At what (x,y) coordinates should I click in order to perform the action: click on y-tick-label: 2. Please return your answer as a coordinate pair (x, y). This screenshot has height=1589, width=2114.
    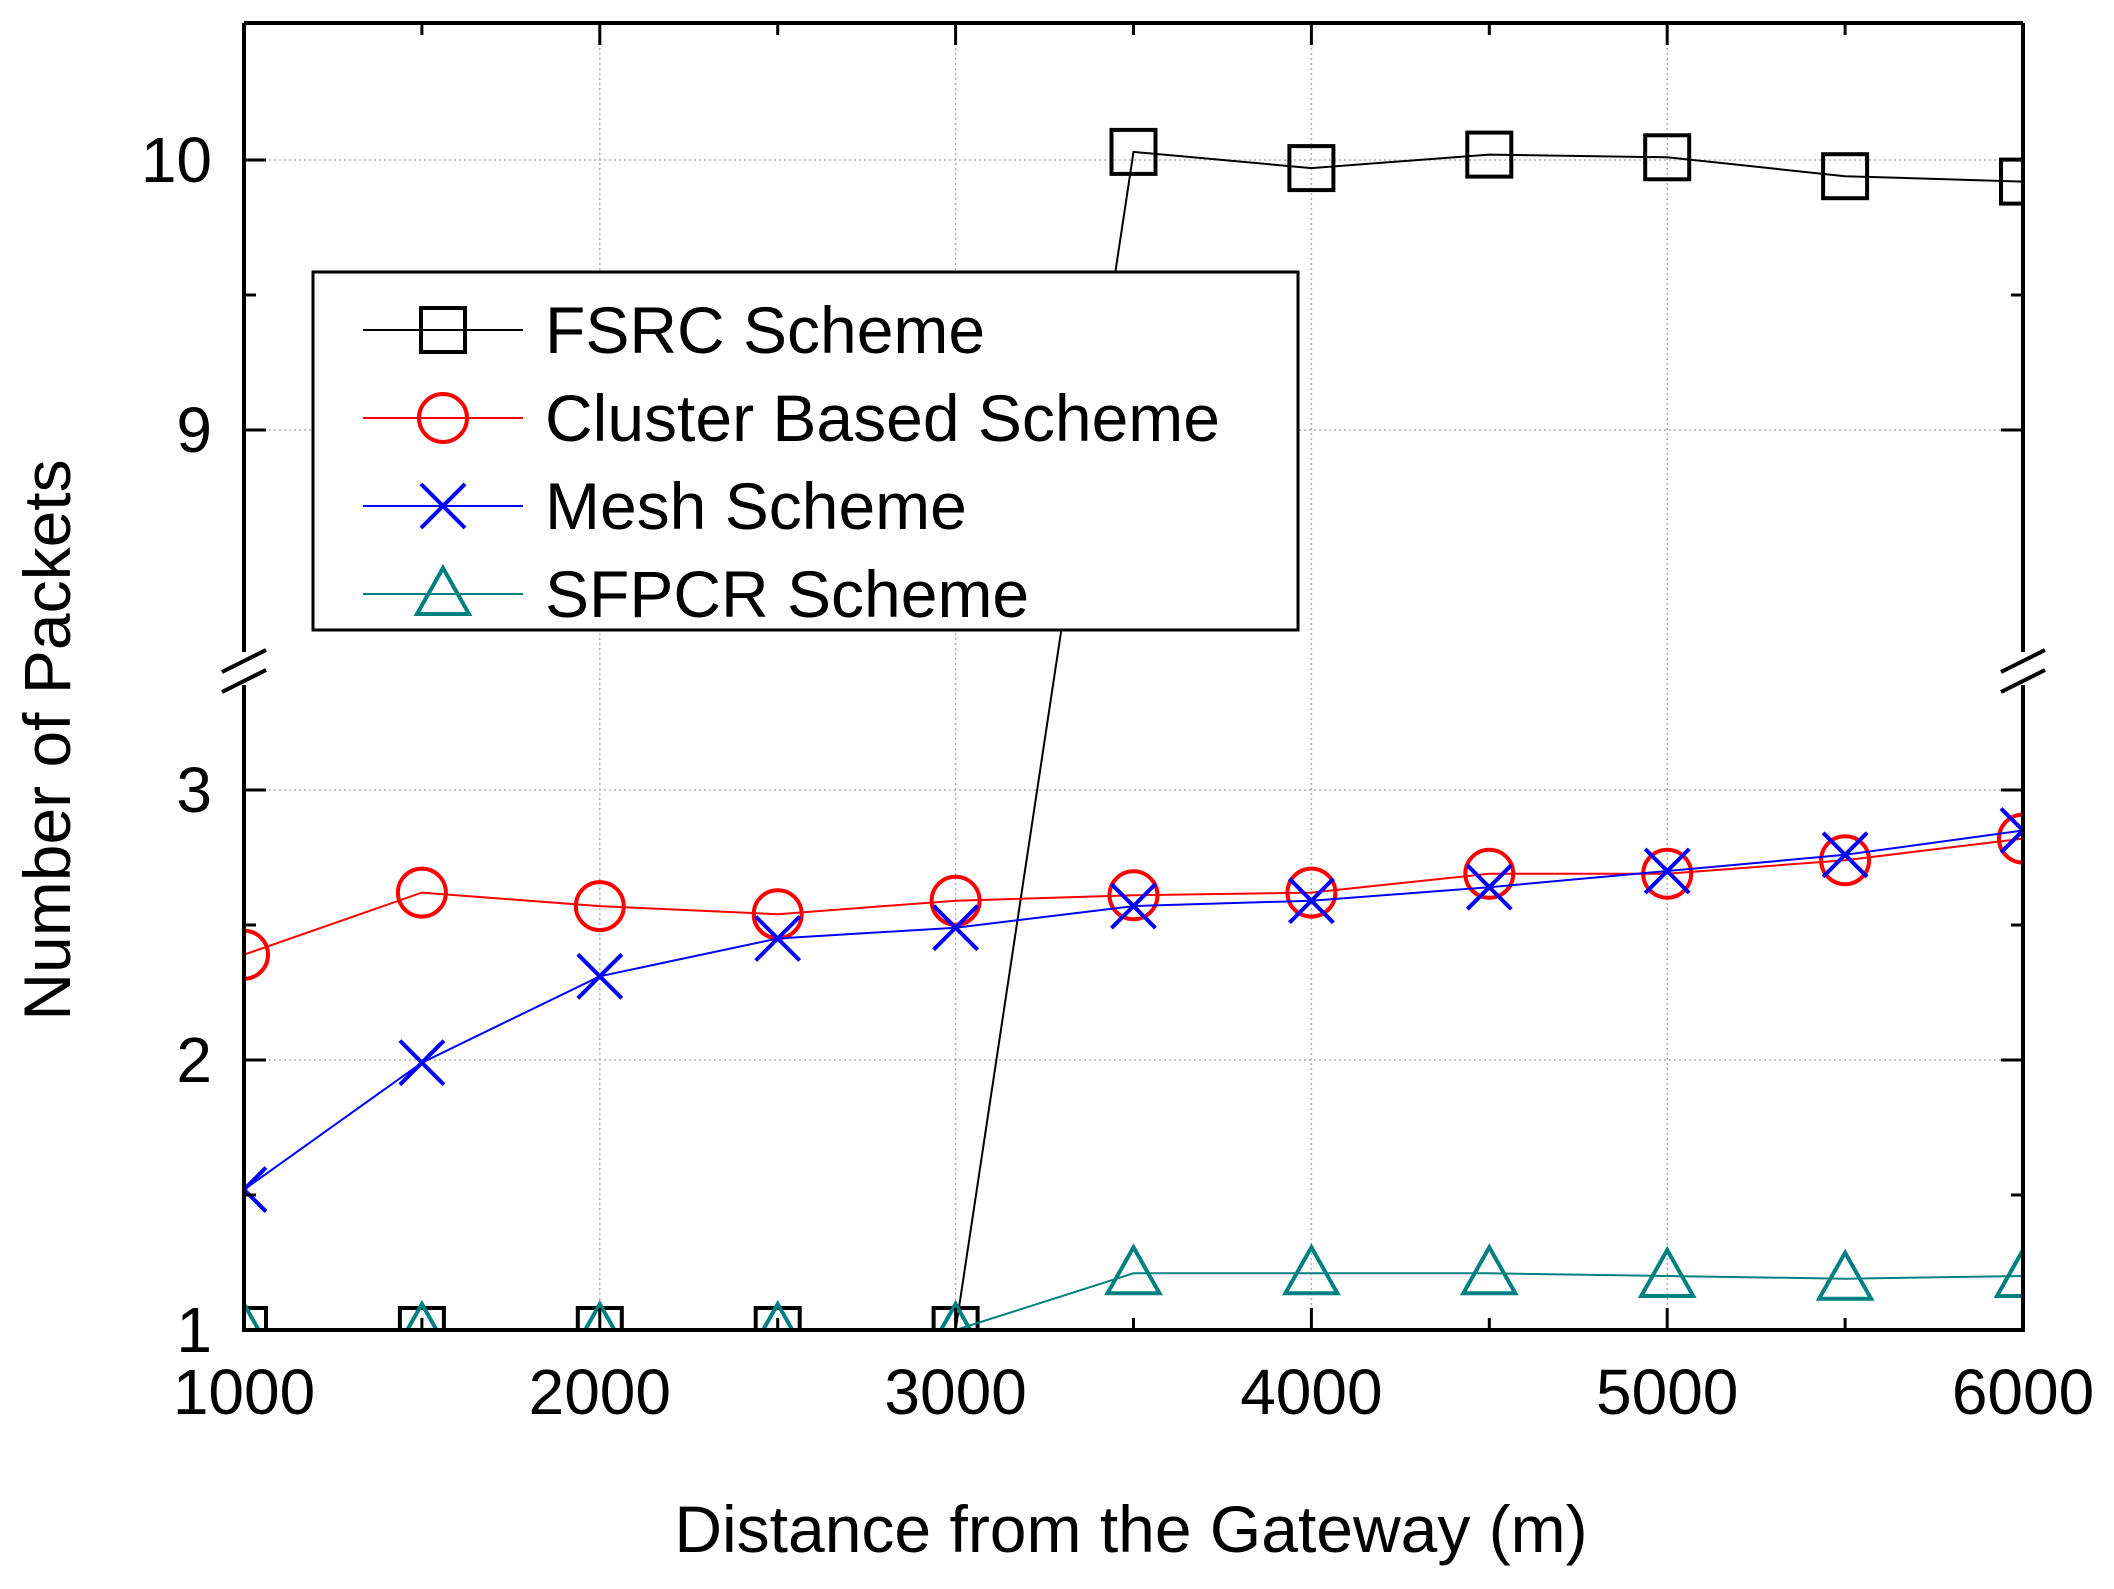
    Looking at the image, I should click on (194, 1060).